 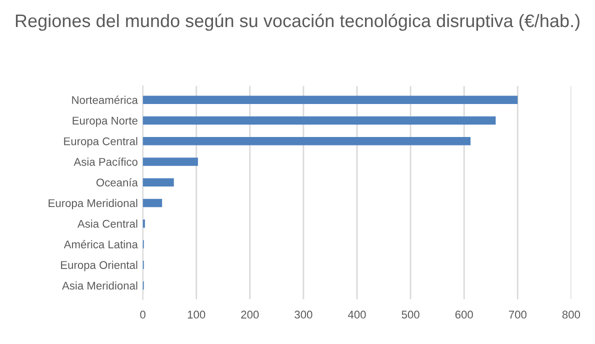 I want to click on y-tick-label: Europa Oriental, so click(x=99, y=266).